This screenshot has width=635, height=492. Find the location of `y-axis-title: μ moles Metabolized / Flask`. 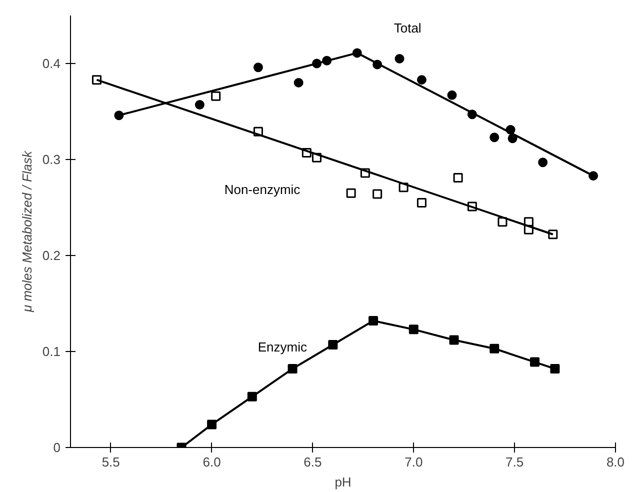

y-axis-title: μ moles Metabolized / Flask is located at coordinates (26, 231).